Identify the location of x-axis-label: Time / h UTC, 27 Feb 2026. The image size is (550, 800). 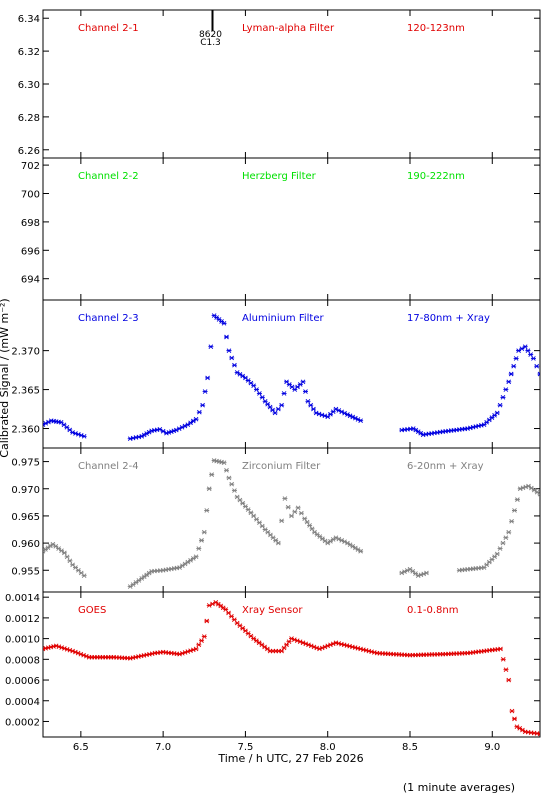
(290, 758).